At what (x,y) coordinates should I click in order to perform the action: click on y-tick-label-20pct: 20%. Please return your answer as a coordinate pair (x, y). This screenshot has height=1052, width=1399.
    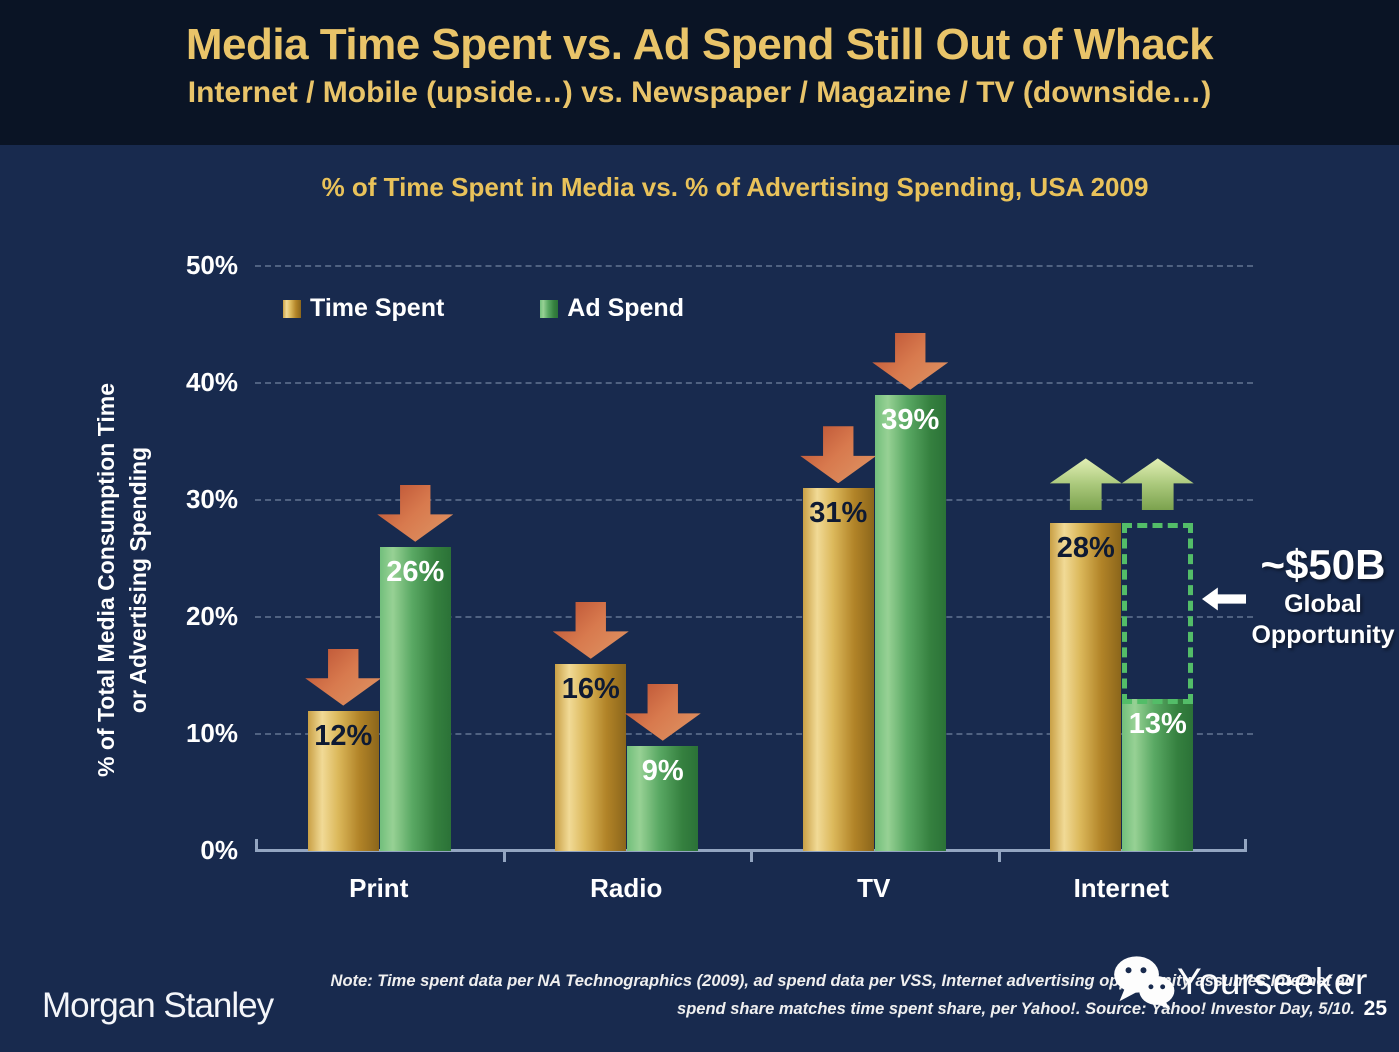
    Looking at the image, I should click on (211, 616).